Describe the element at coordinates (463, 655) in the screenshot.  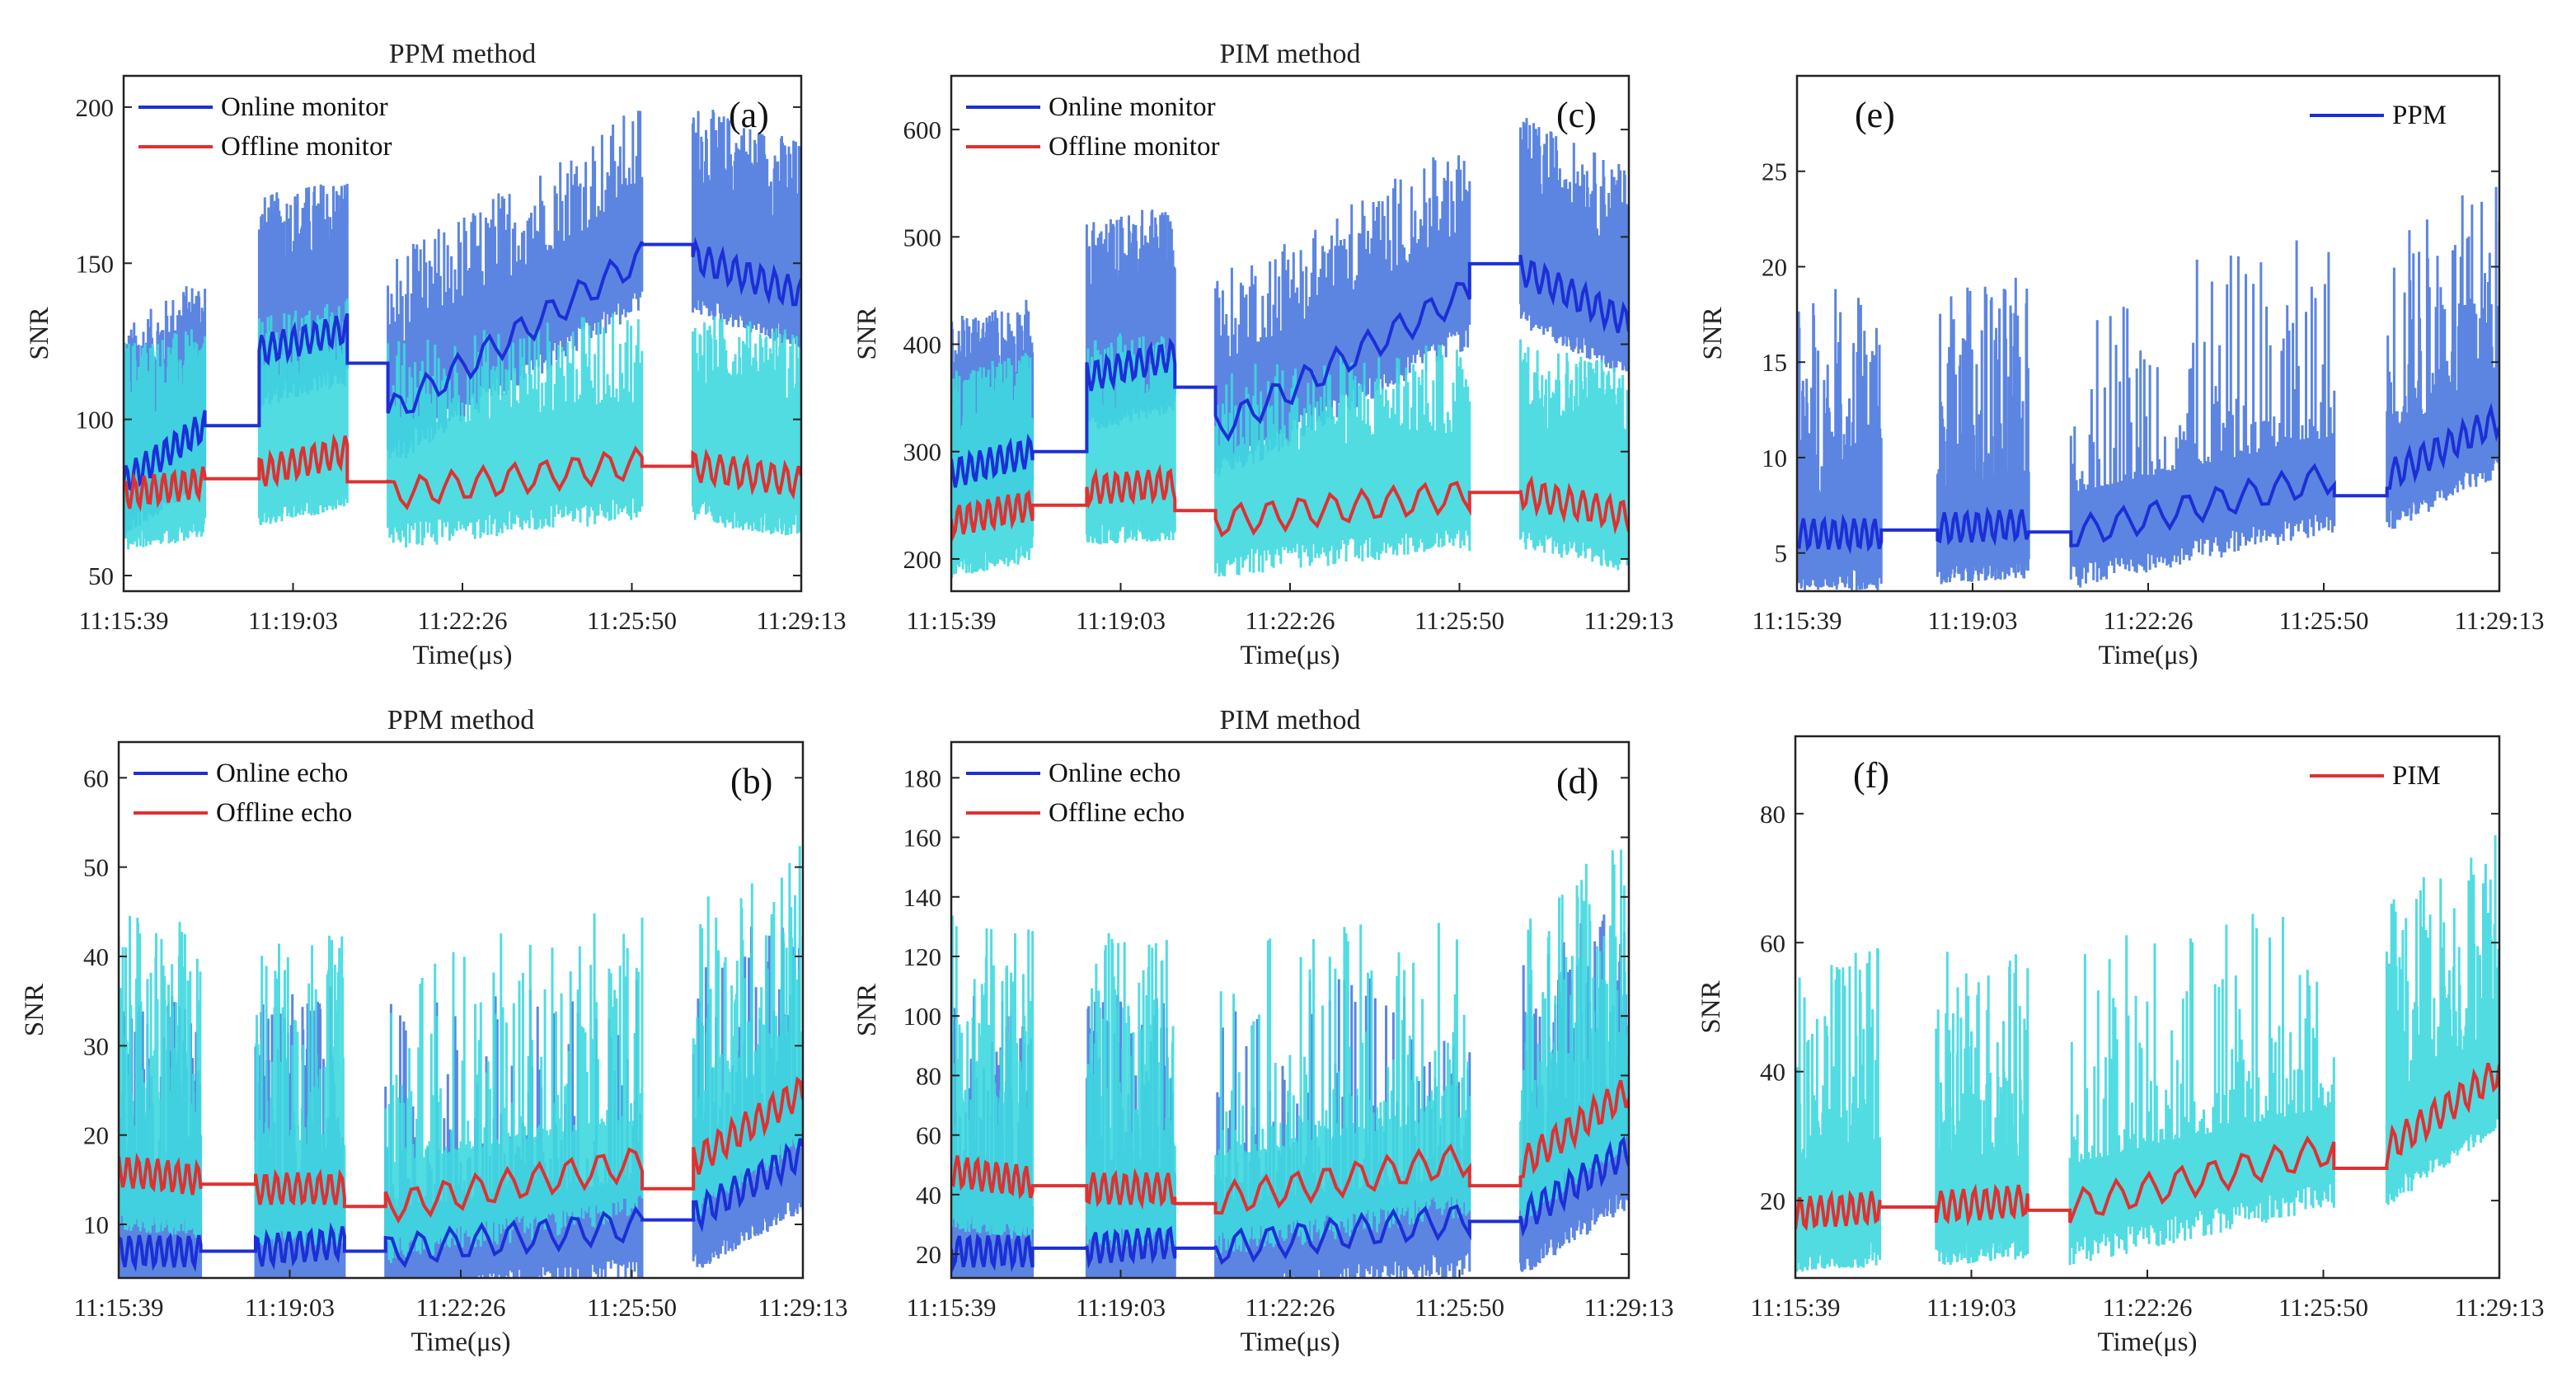
I see `x-axis-label-a: Time(μs)` at that location.